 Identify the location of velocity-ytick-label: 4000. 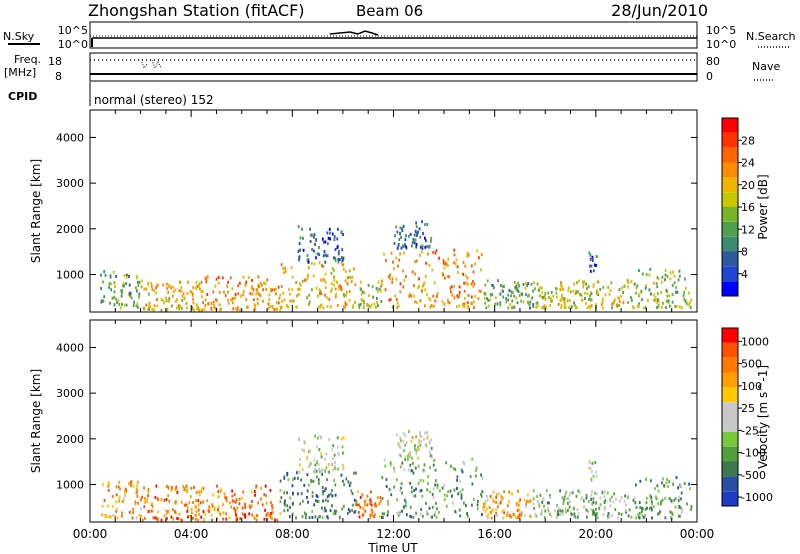
(70, 347).